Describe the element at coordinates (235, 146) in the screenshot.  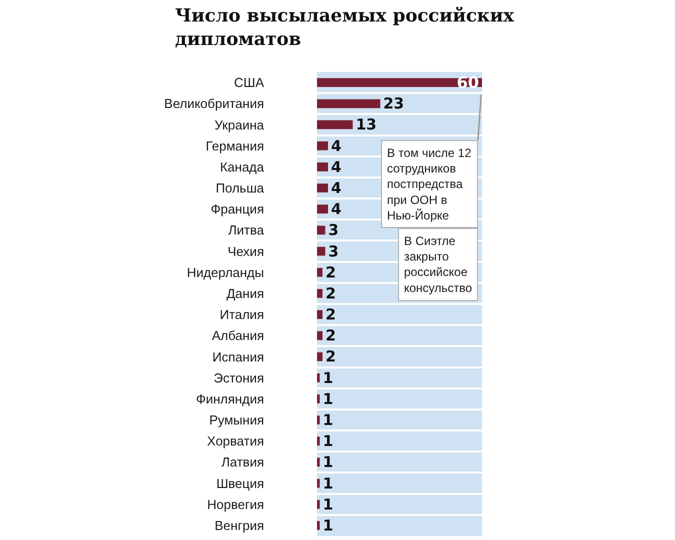
I see `y-tick-label: Германия` at that location.